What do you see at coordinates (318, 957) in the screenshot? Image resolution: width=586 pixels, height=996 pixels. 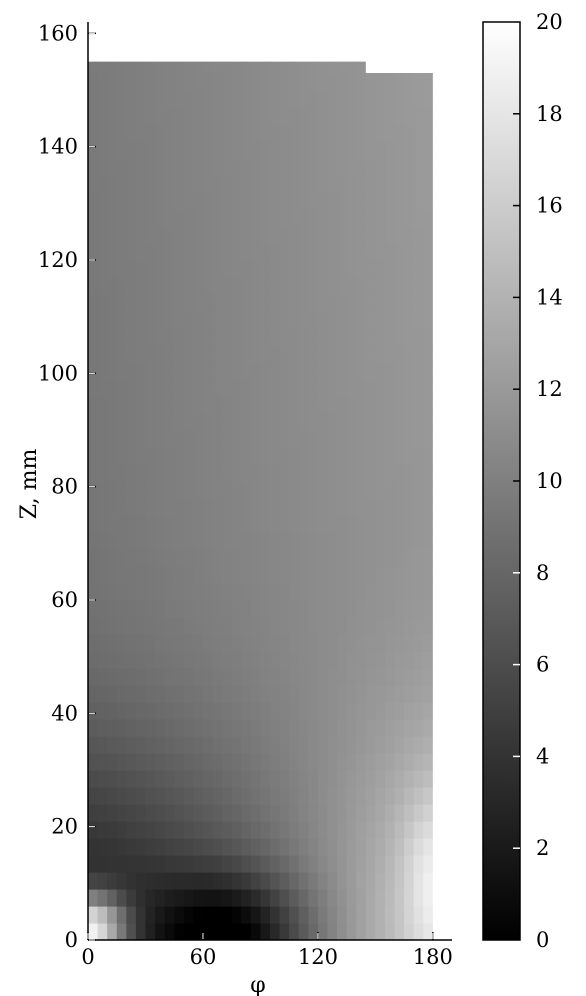 I see `x-tick-label: 120` at bounding box center [318, 957].